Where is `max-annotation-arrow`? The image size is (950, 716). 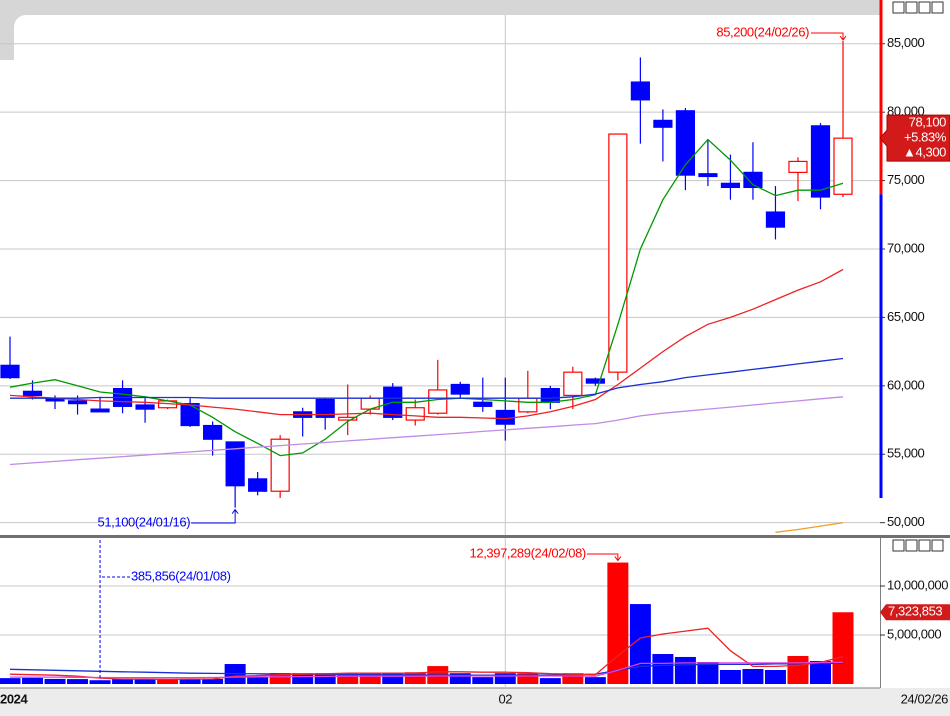 max-annotation-arrow is located at coordinates (604, 557).